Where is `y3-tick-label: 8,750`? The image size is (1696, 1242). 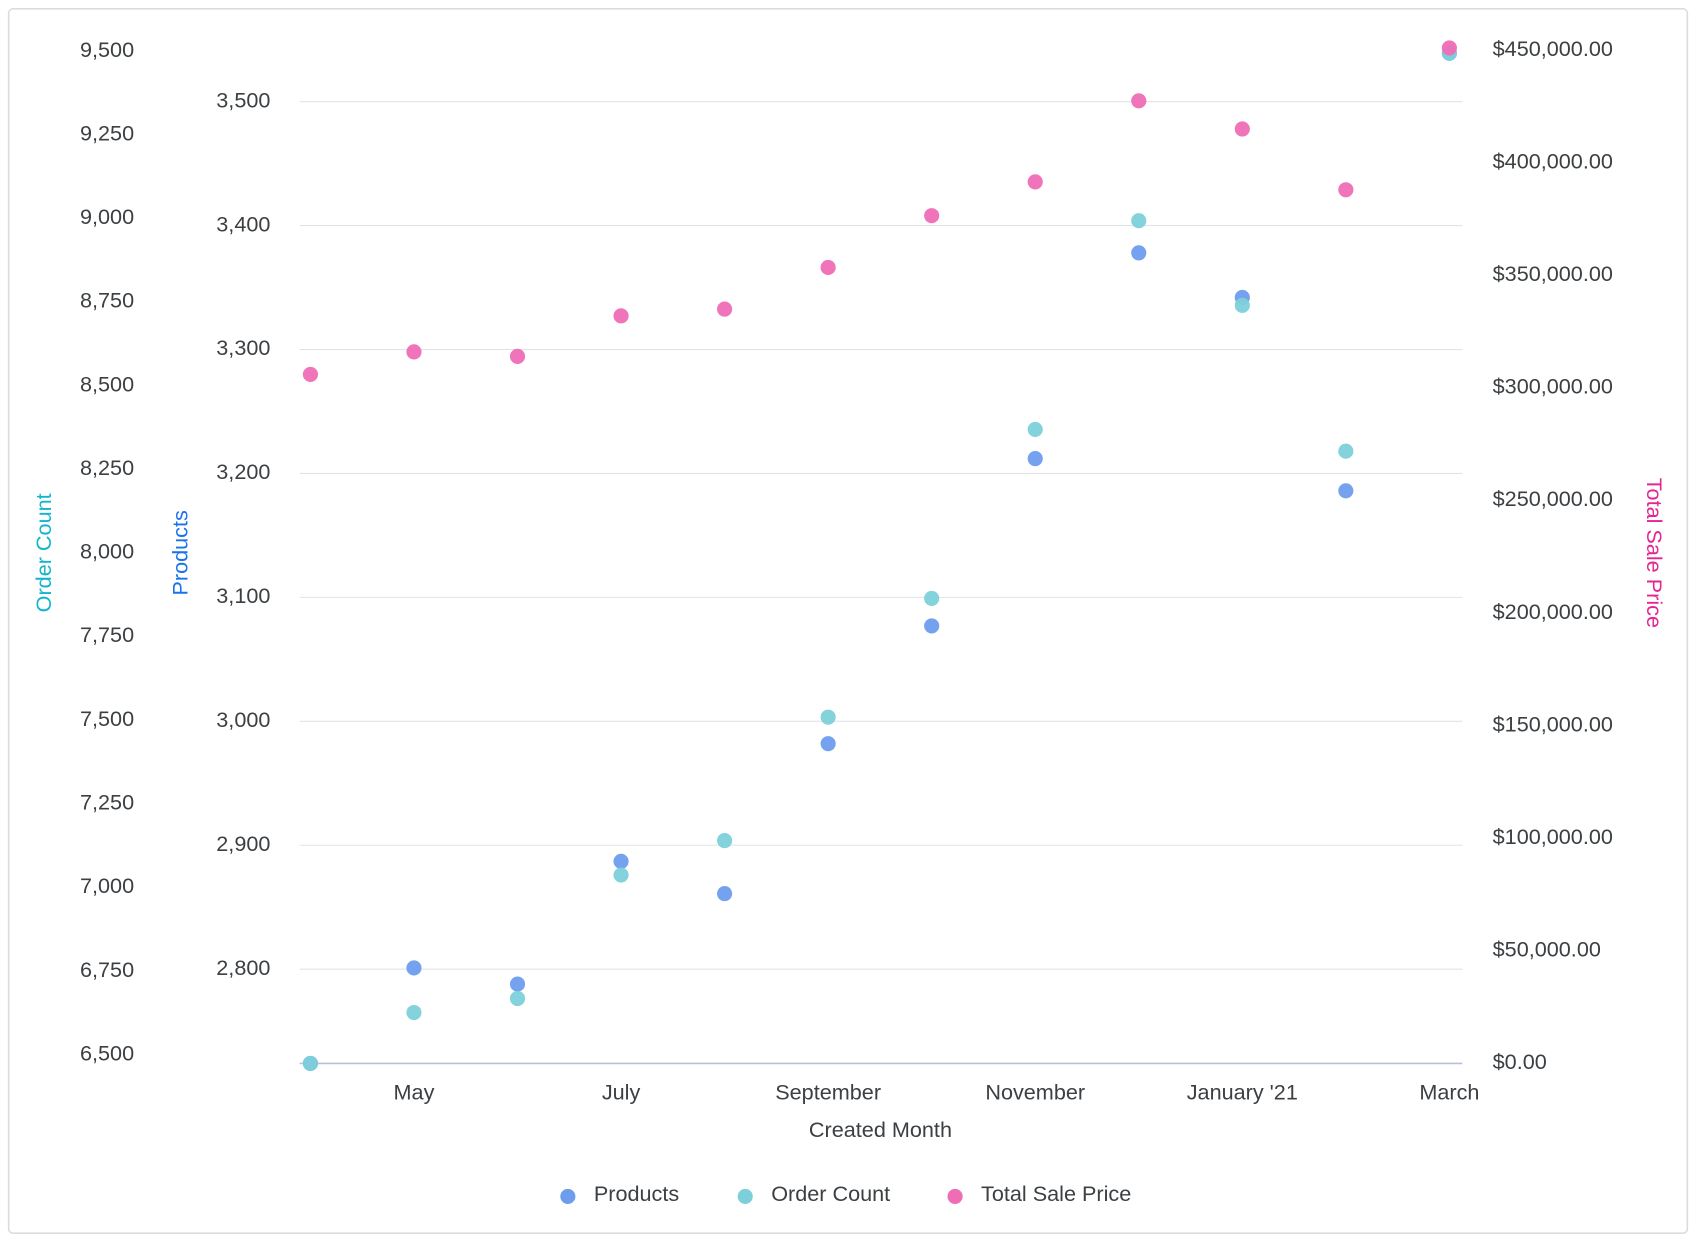
y3-tick-label: 8,750 is located at coordinates (107, 300).